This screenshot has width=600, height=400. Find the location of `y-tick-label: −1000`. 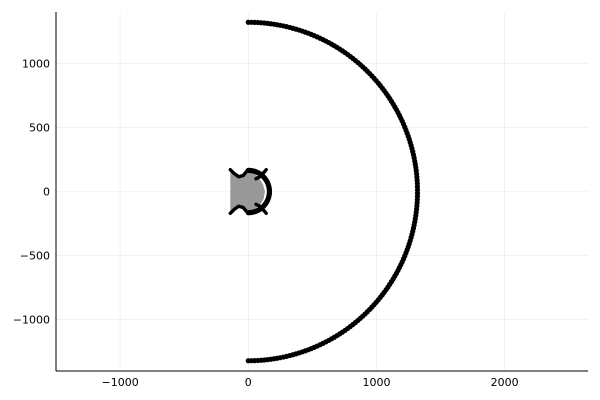

y-tick-label: −1000 is located at coordinates (31, 320).